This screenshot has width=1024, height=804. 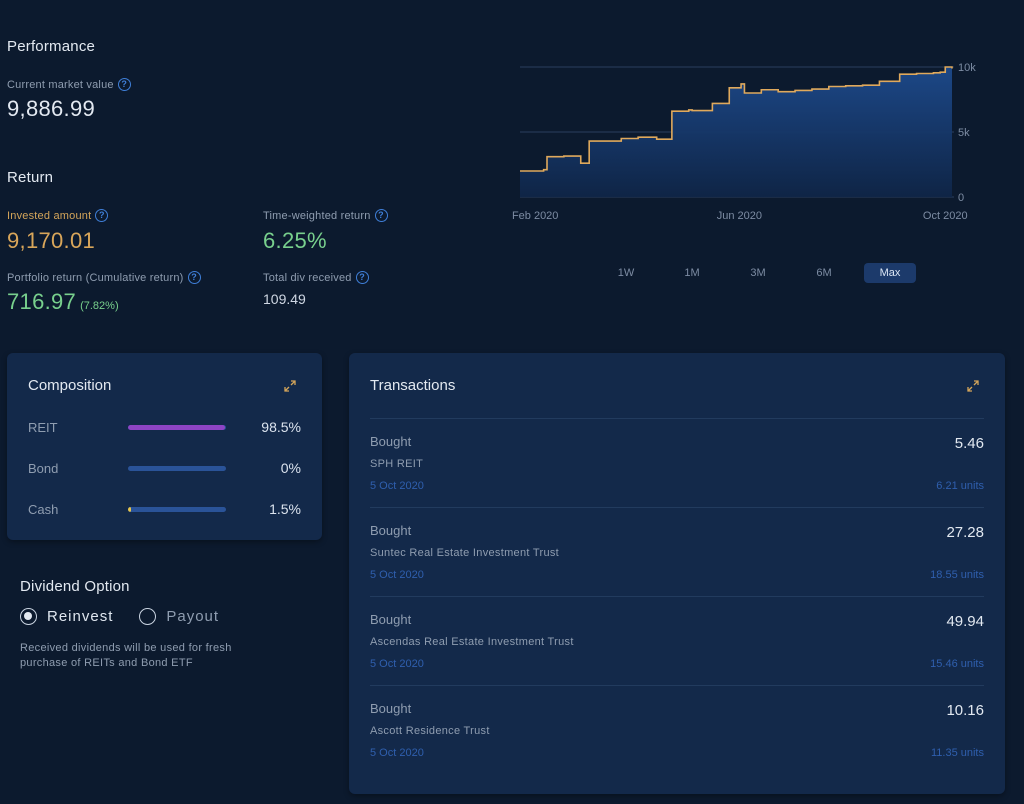 I want to click on period-button-max: Max, so click(x=890, y=273).